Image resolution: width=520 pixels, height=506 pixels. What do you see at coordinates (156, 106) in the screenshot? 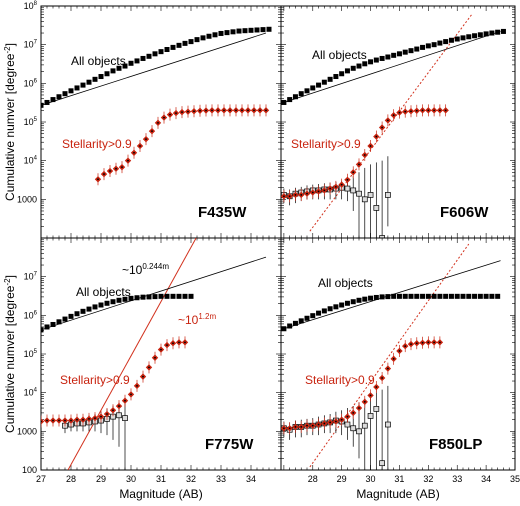
I see `plot-area` at bounding box center [156, 106].